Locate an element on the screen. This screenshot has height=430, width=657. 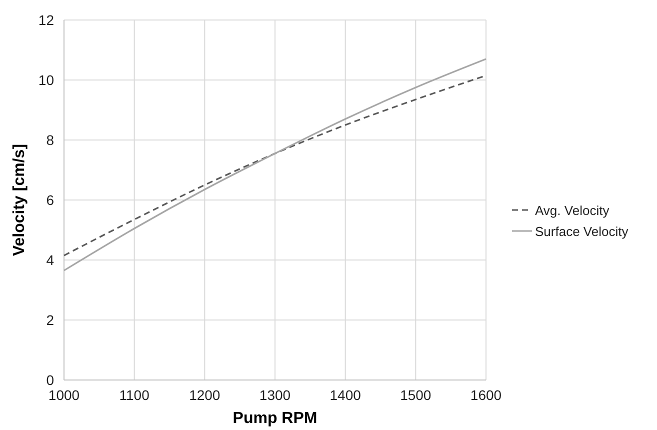
y-tick-label: 8 is located at coordinates (50, 140).